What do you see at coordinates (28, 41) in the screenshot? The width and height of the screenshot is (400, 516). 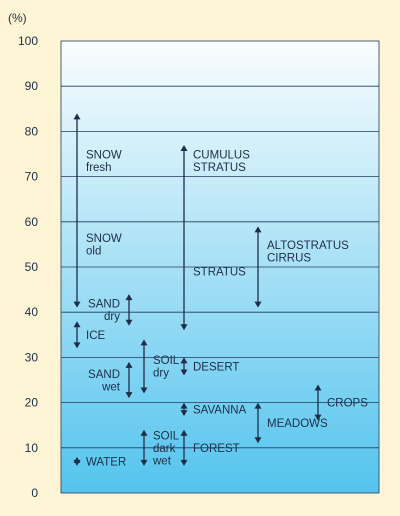 I see `y-tick-label-100: 100` at bounding box center [28, 41].